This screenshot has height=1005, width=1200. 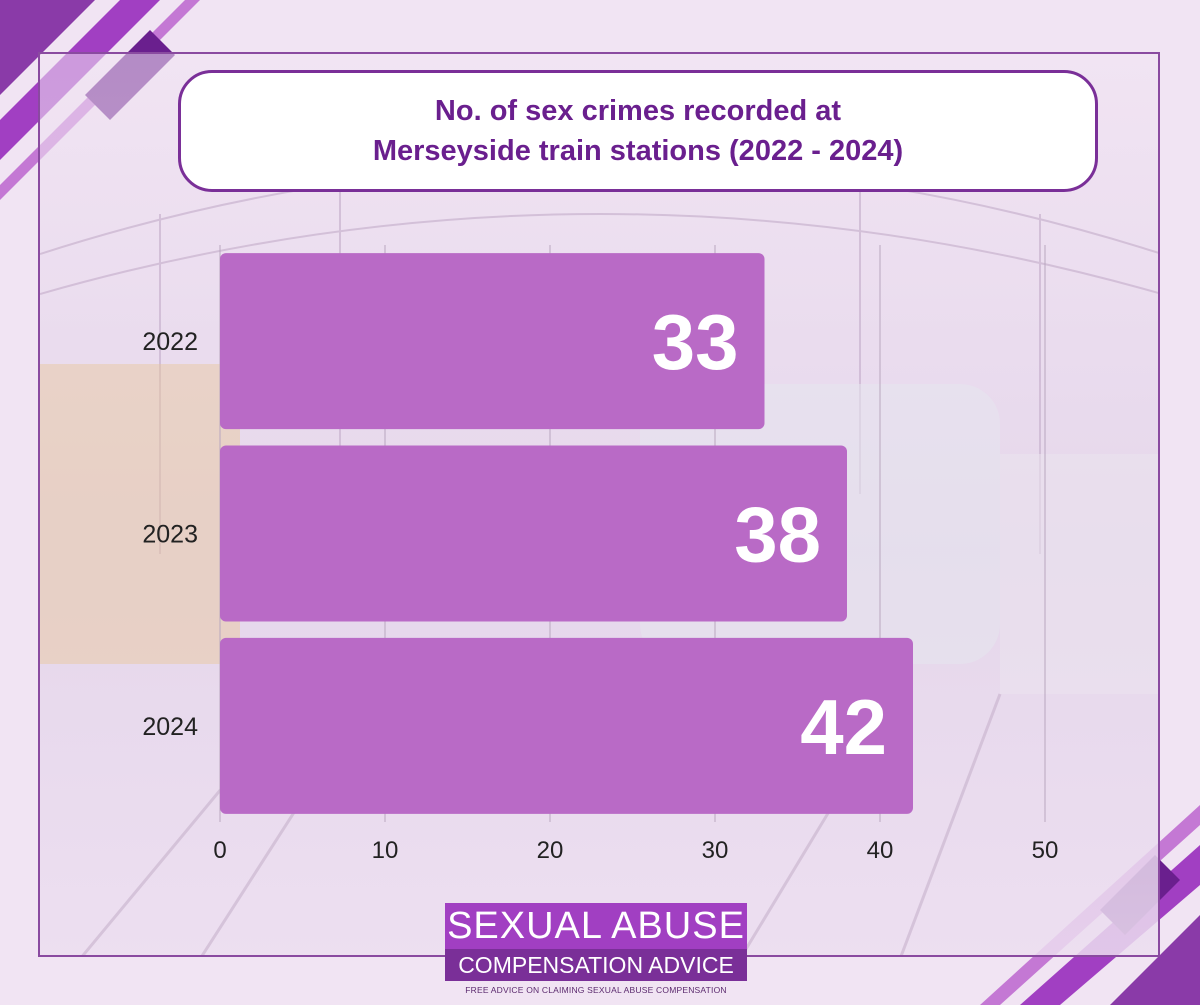 What do you see at coordinates (170, 342) in the screenshot?
I see `y-category-label: 2022` at bounding box center [170, 342].